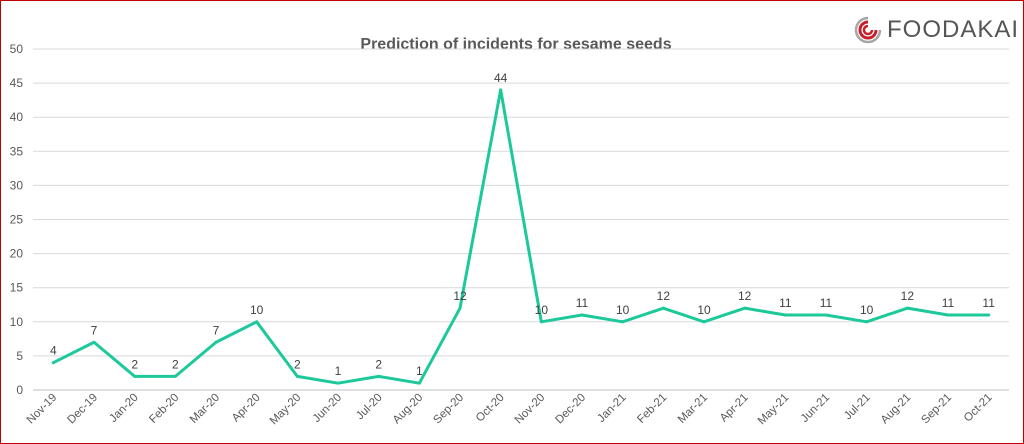 The width and height of the screenshot is (1024, 444). What do you see at coordinates (17, 254) in the screenshot?
I see `y-tick-label: 20` at bounding box center [17, 254].